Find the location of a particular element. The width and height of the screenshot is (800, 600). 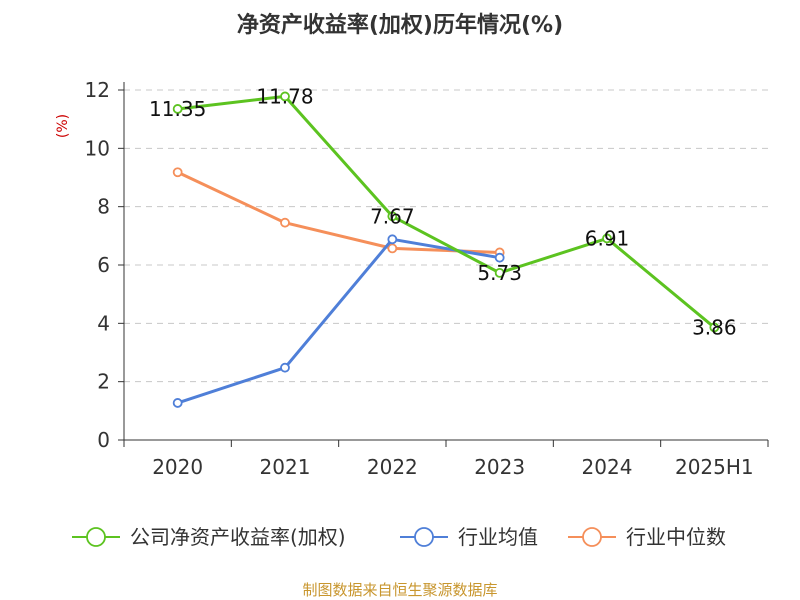

y-tick-label: 0 is located at coordinates (103, 440).